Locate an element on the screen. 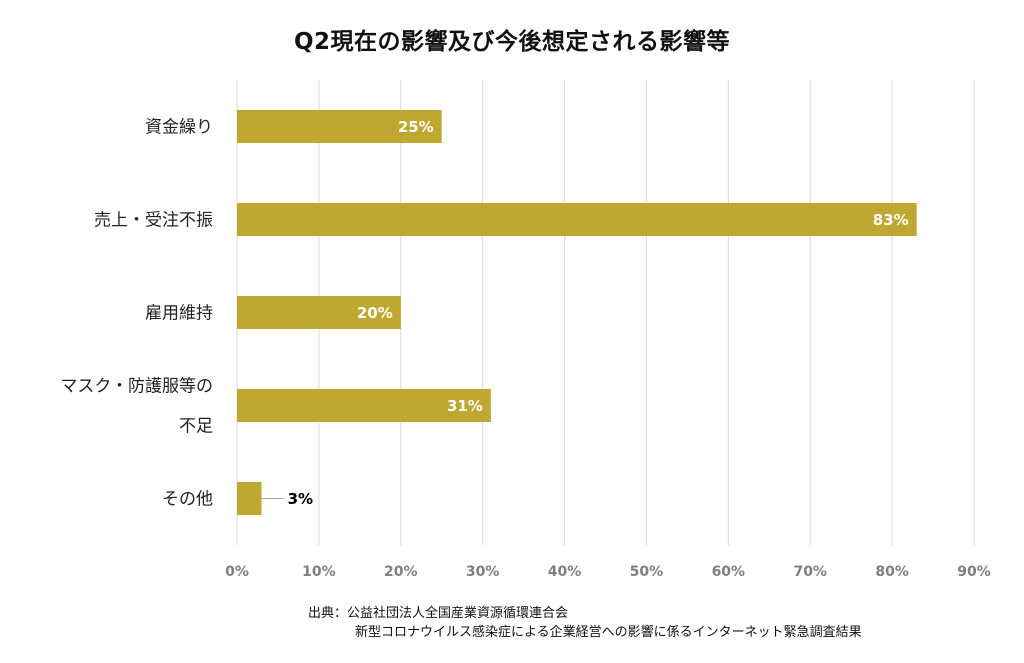 The height and width of the screenshot is (663, 1024). x-tick-label: 50% is located at coordinates (647, 572).